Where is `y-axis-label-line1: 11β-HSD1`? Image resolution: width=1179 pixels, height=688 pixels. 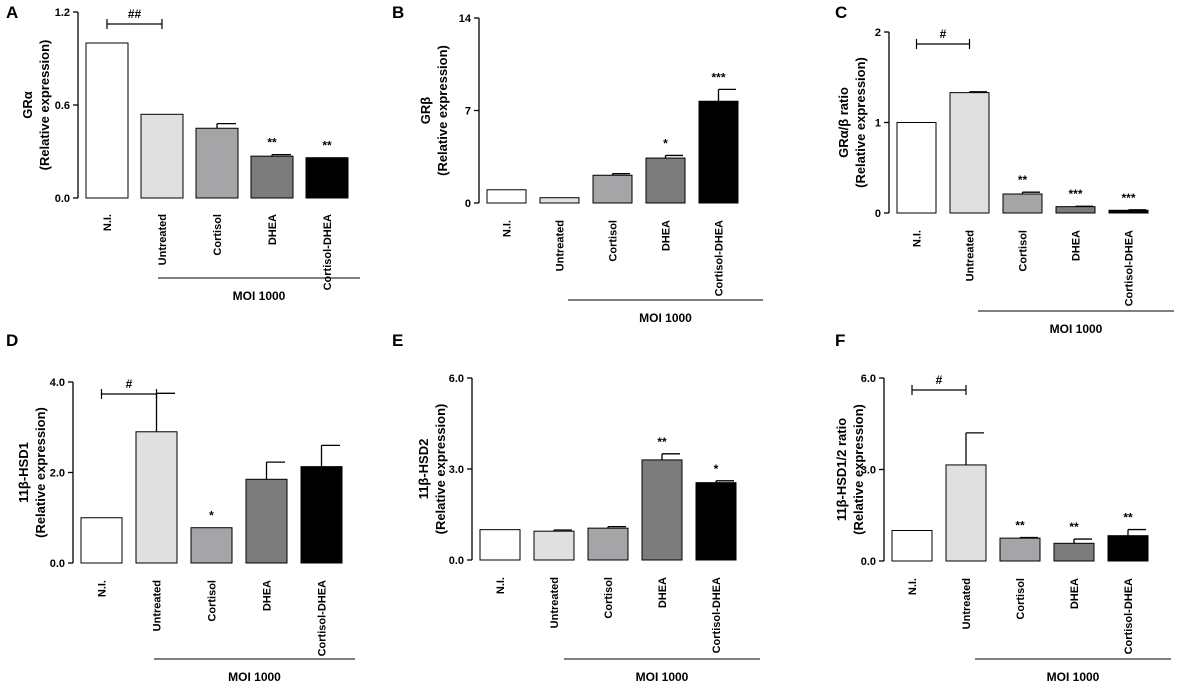
y-axis-label-line1: 11β-HSD1 is located at coordinates (23, 472).